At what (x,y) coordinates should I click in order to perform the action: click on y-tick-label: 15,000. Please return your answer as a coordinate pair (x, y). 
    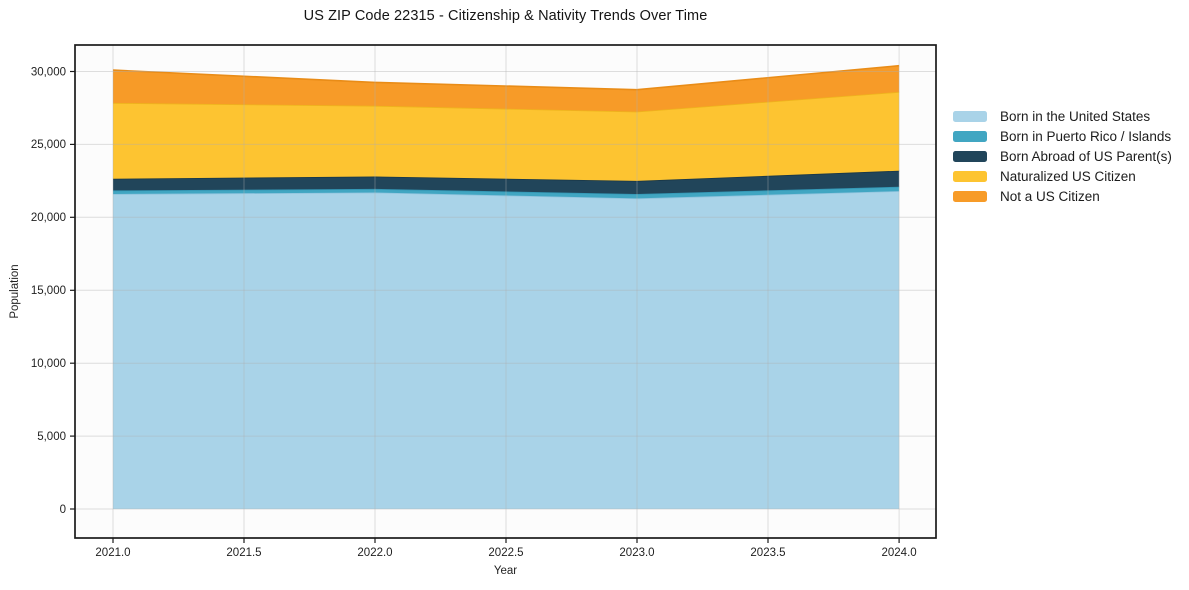
    Looking at the image, I should click on (48, 291).